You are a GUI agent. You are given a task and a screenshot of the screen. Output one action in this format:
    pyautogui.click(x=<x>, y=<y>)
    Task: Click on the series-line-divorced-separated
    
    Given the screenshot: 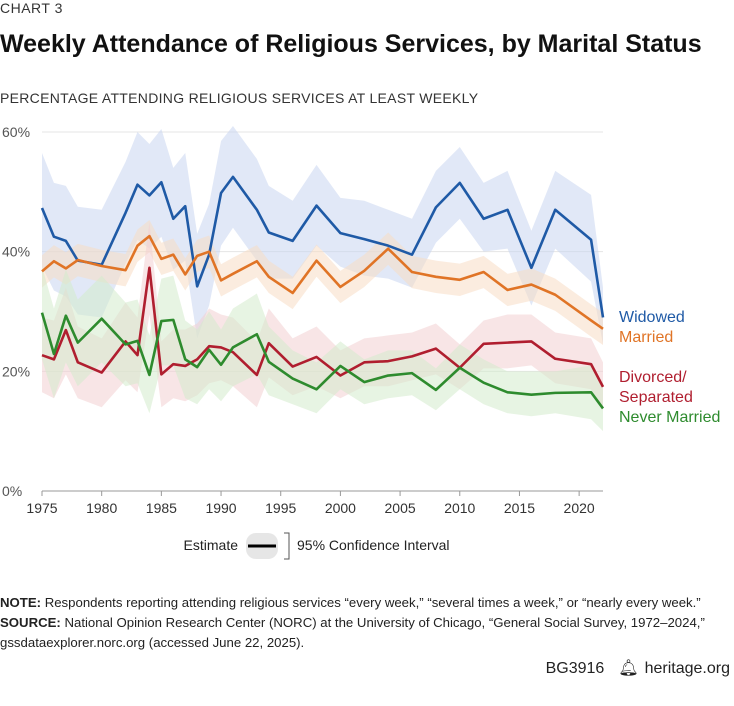 What is the action you would take?
    pyautogui.click(x=323, y=327)
    